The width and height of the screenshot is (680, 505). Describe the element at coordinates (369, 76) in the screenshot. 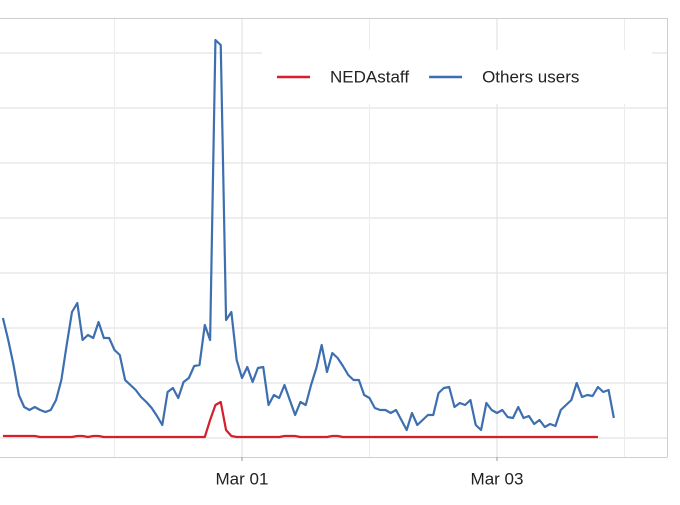

I see `legend-label: NEDAstaff` at that location.